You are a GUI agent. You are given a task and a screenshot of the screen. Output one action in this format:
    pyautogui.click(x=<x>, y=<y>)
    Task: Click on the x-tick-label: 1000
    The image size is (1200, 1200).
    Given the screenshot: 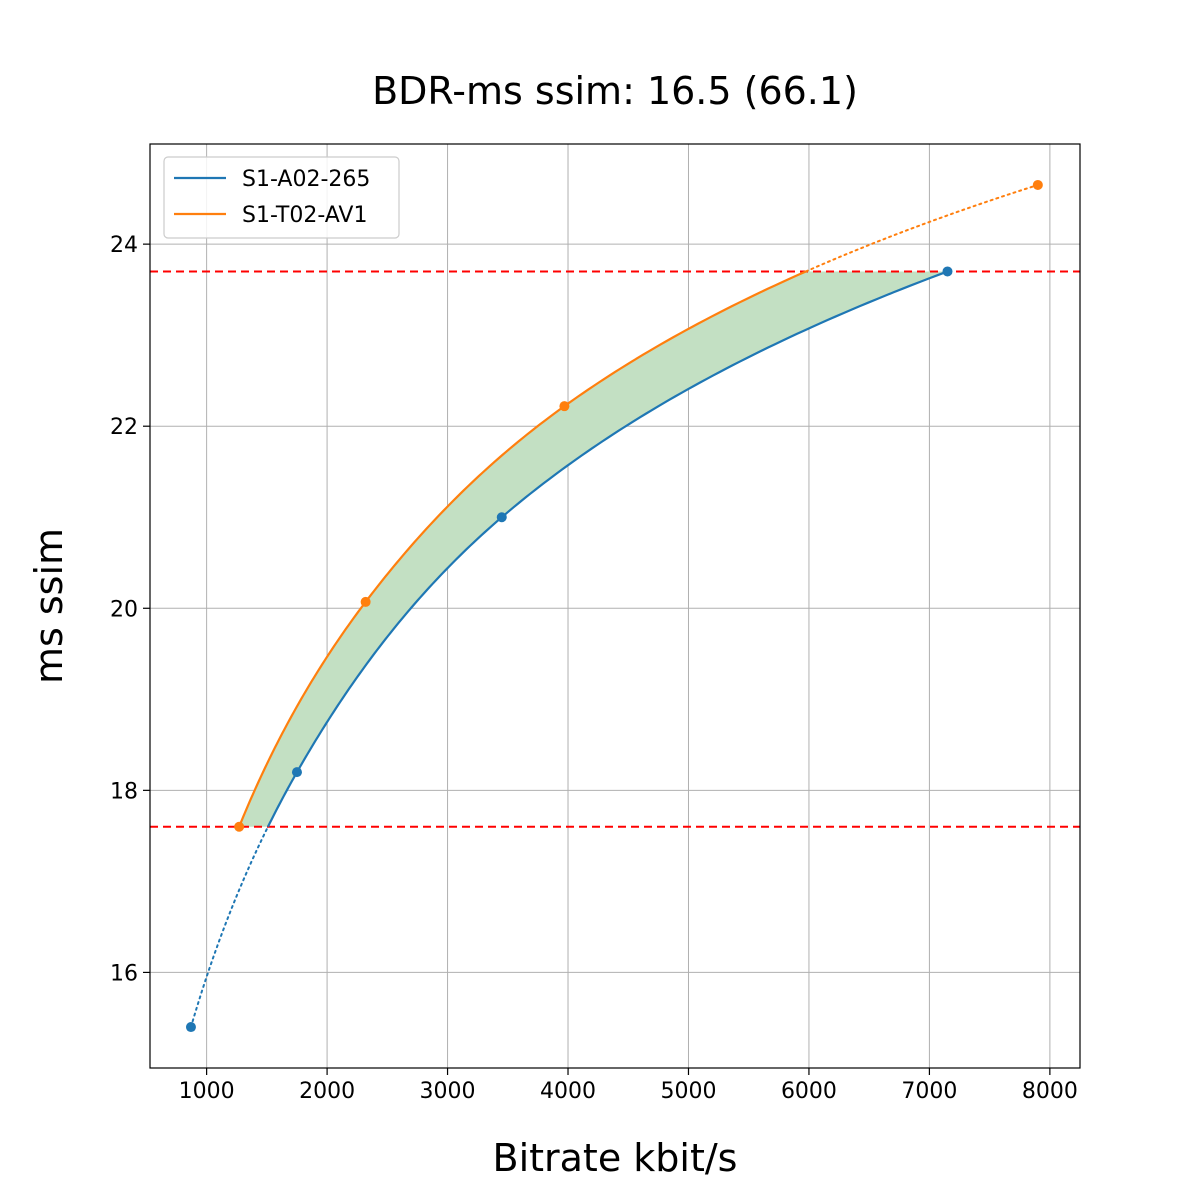 What is the action you would take?
    pyautogui.click(x=207, y=1091)
    